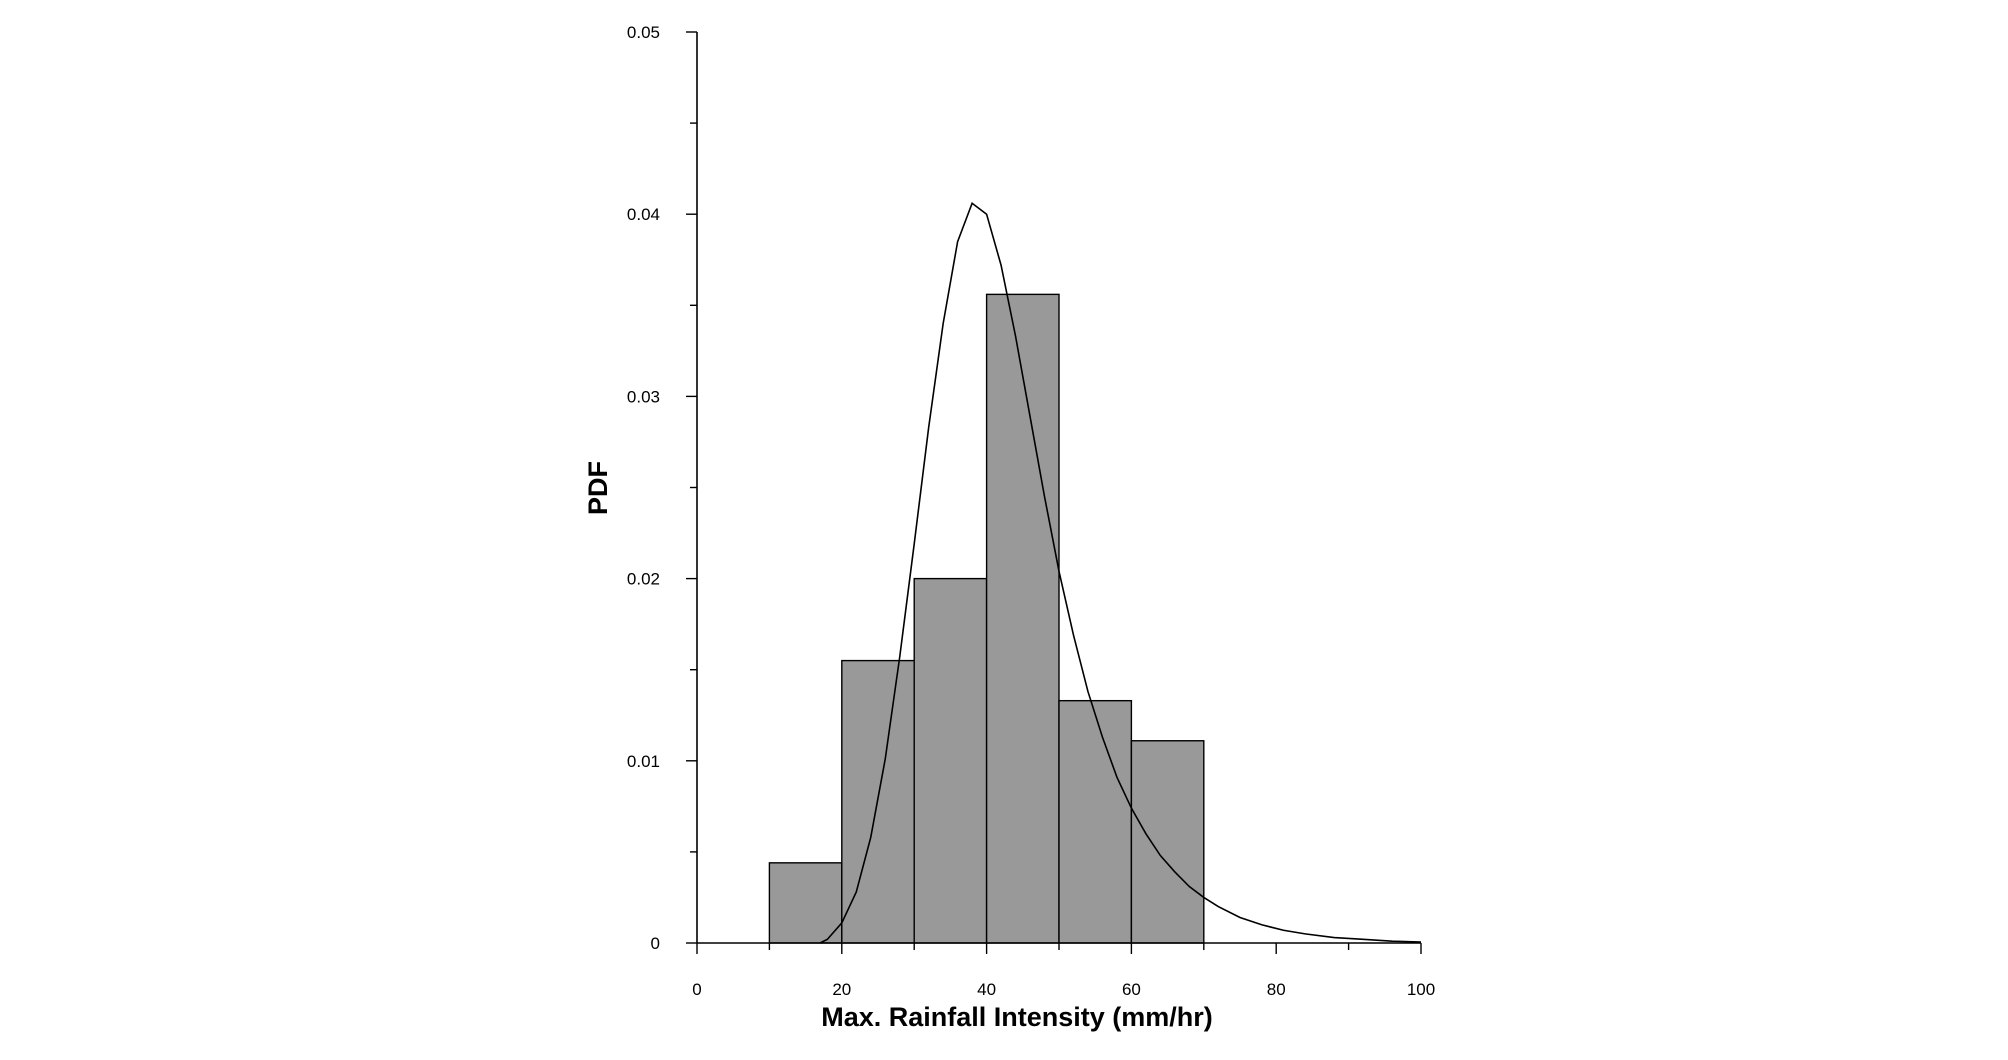 Image resolution: width=2008 pixels, height=1060 pixels. What do you see at coordinates (841, 989) in the screenshot?
I see `x-tick-label: 20` at bounding box center [841, 989].